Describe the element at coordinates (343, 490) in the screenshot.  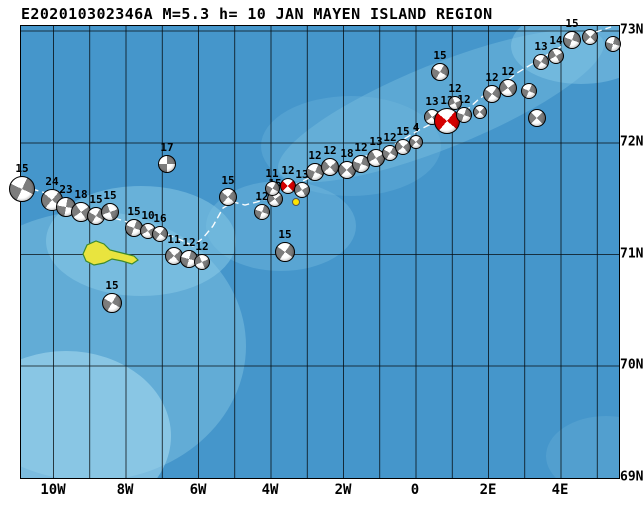
I see `lon-label: 2W` at that location.